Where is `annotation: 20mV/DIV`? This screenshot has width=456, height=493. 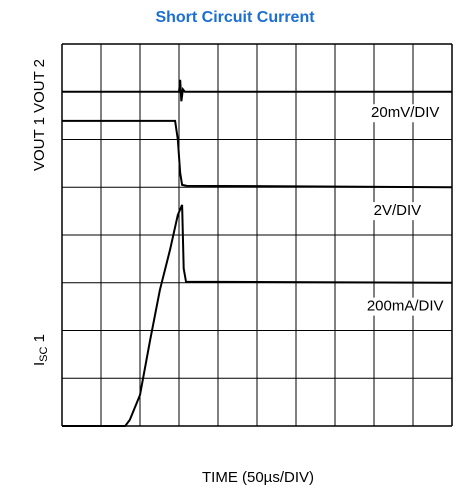 annotation: 20mV/DIV is located at coordinates (405, 112).